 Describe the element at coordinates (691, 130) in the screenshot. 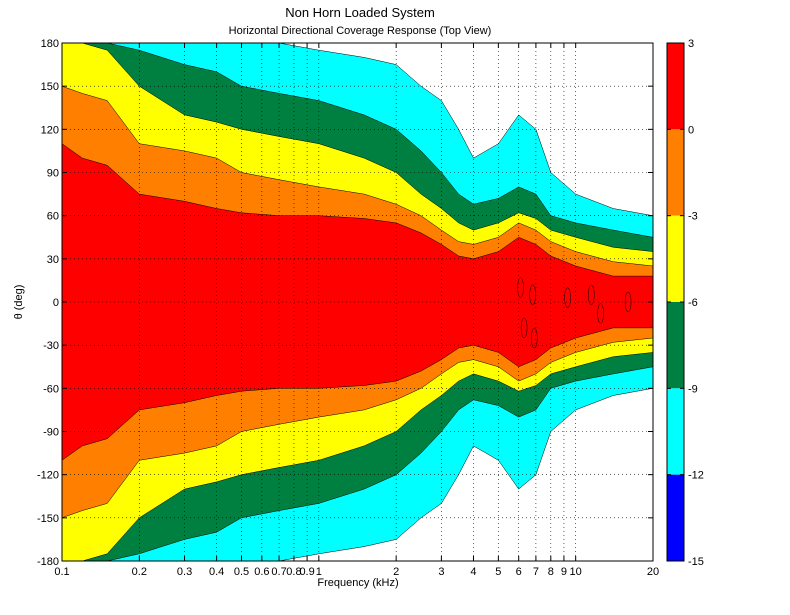

I see `colorbar-tick-label: 0` at that location.